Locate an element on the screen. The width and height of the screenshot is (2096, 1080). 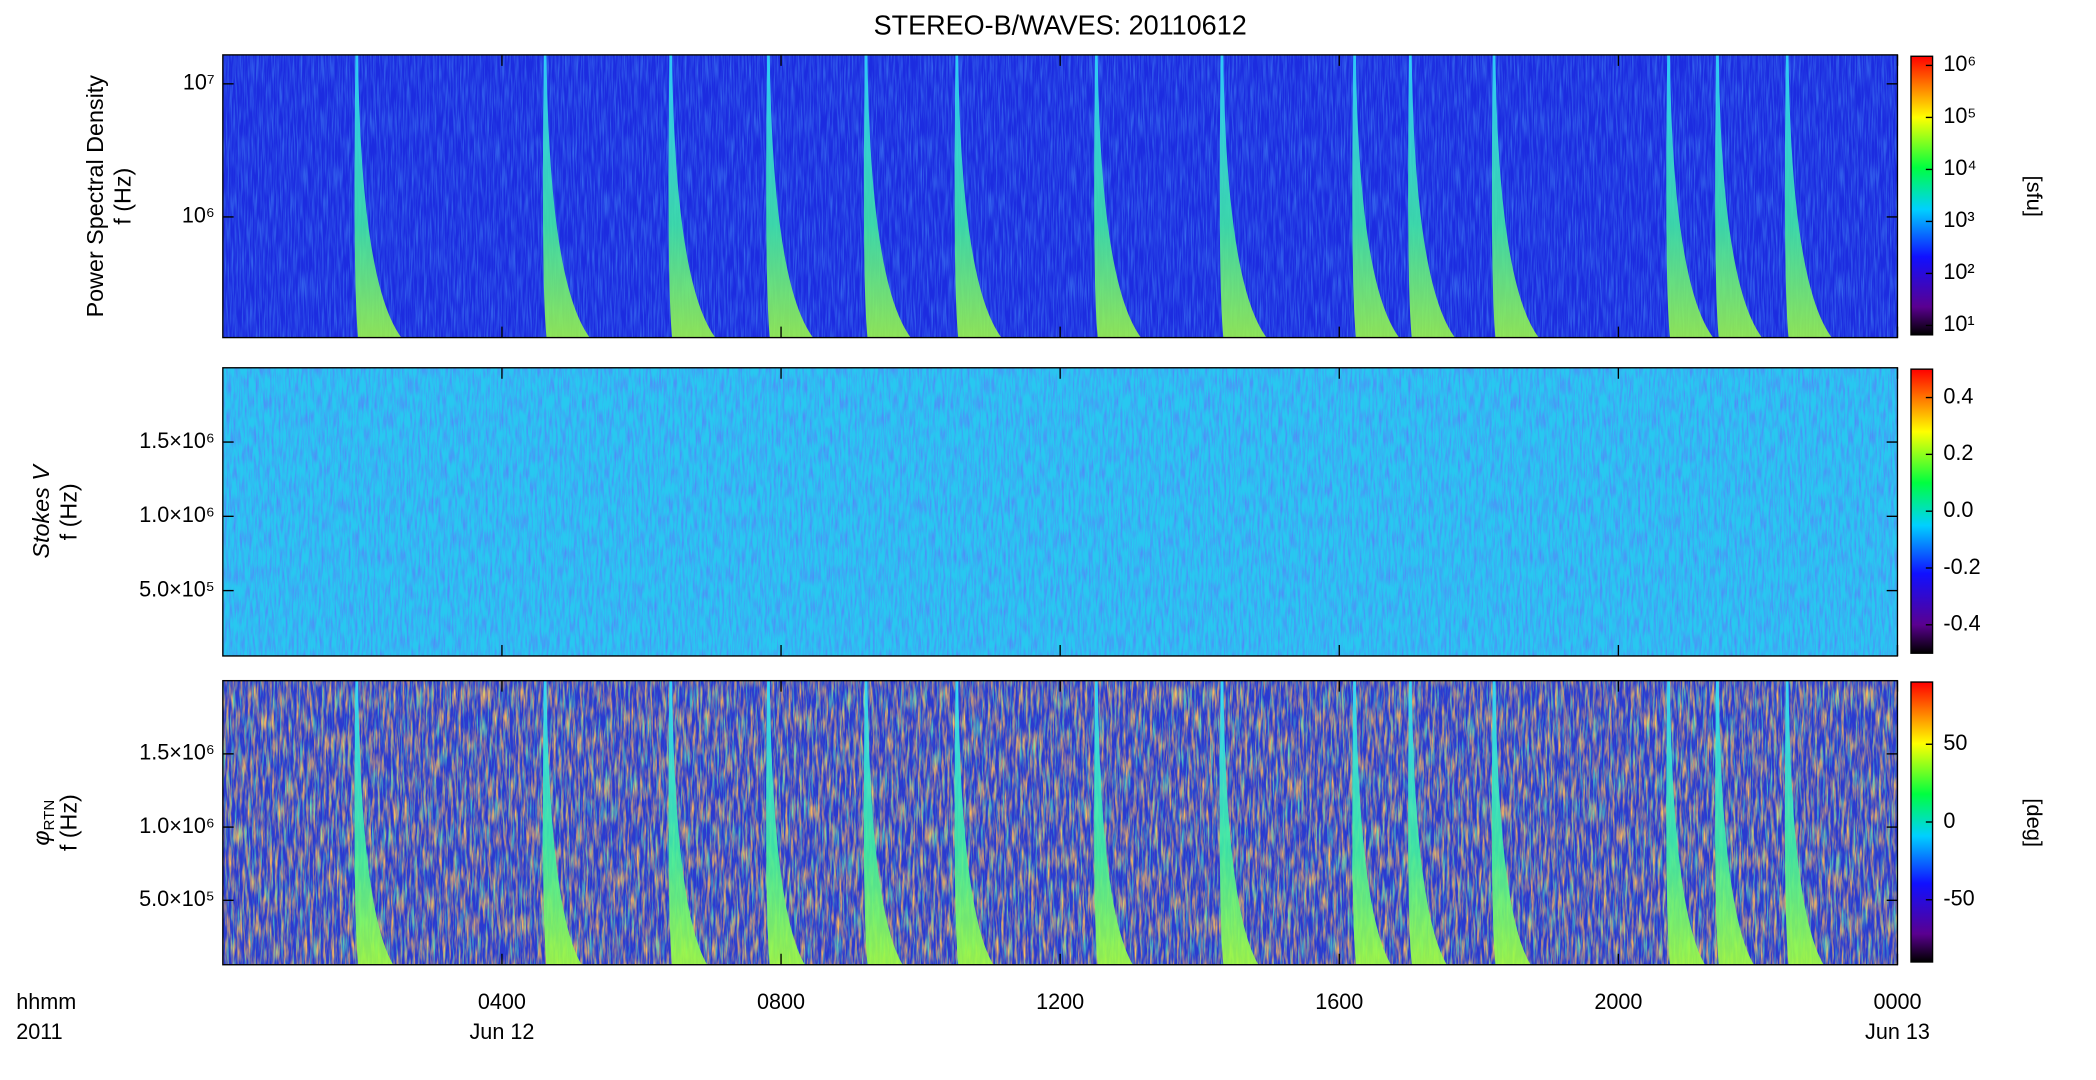
chart-title: STEREO-B/WAVES: 20110612 is located at coordinates (1060, 24).